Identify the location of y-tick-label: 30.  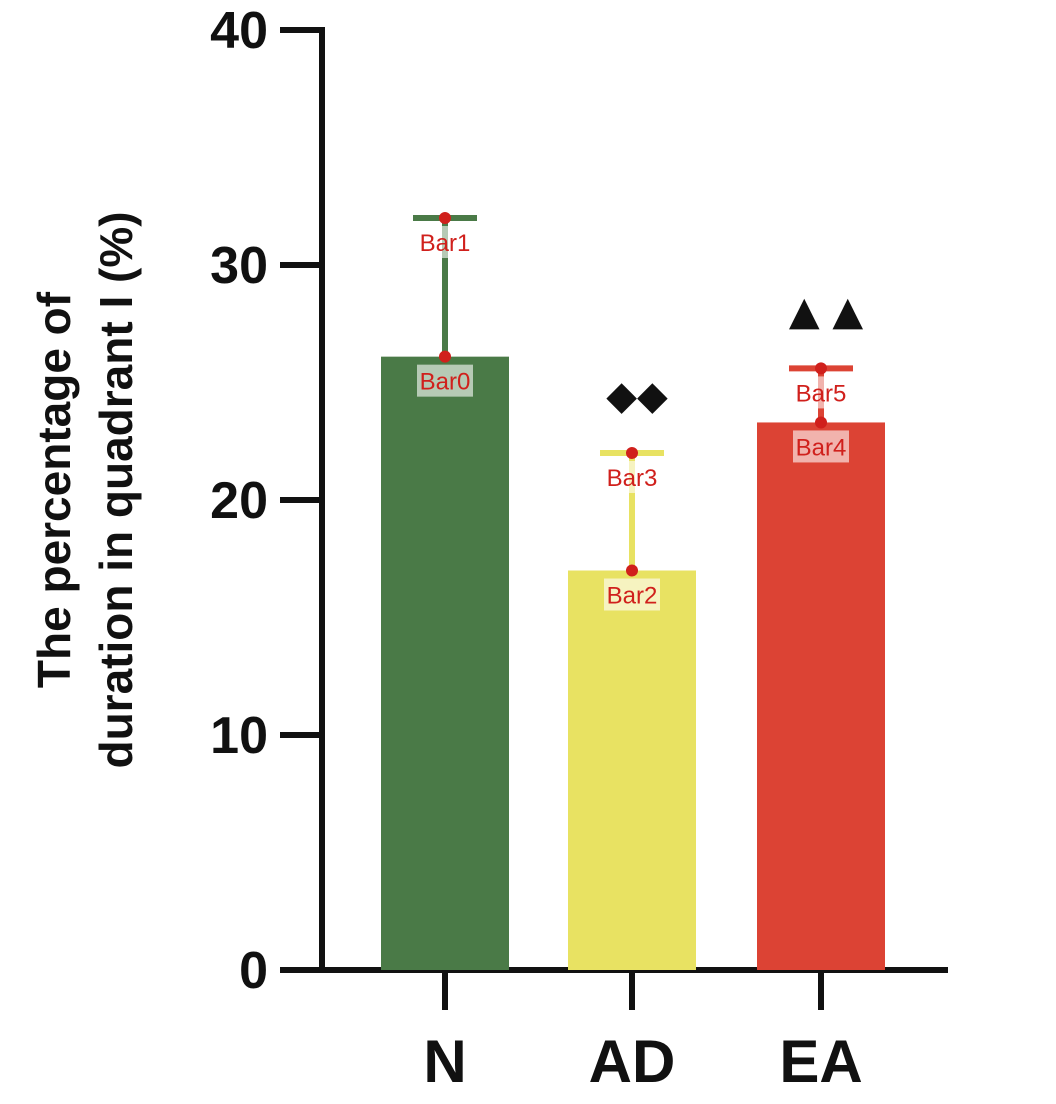
(239, 266).